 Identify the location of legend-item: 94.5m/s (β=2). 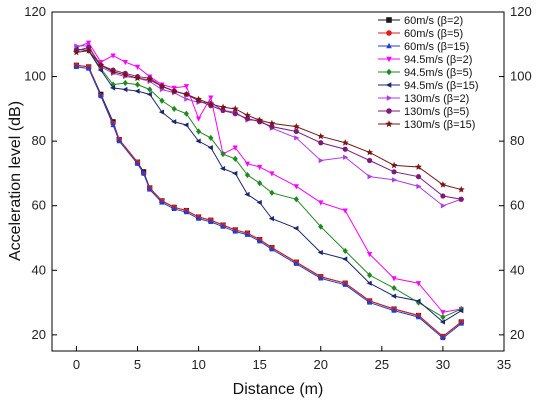
(425, 60).